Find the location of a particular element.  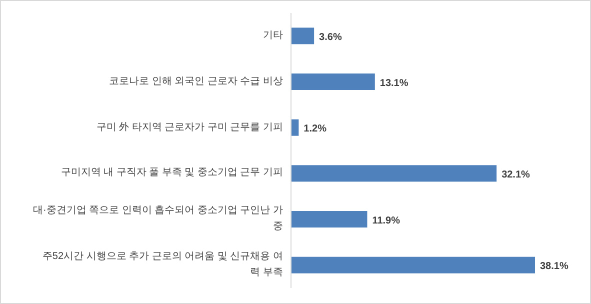

data-label: 13.1% is located at coordinates (394, 83).